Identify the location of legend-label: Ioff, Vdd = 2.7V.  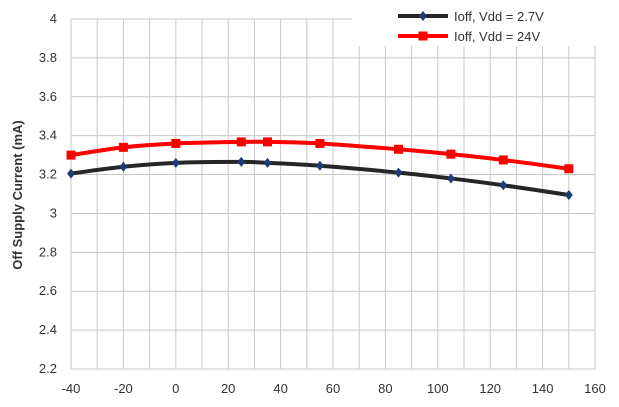
(499, 16).